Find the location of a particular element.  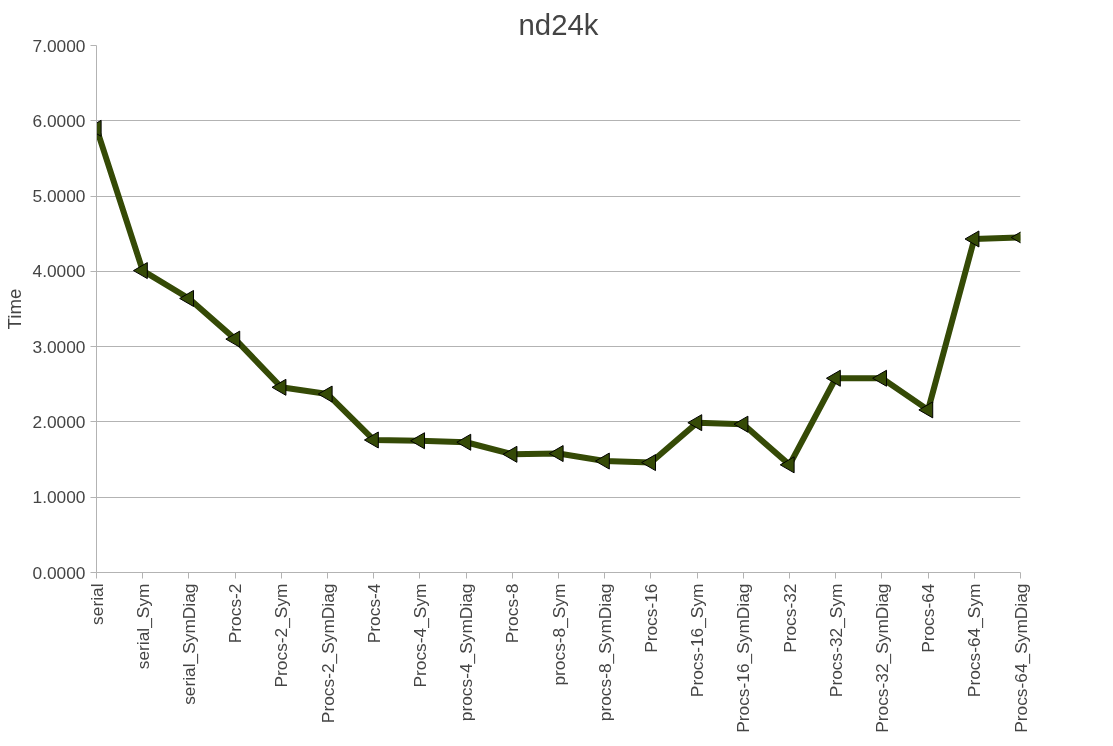

y-tick-label: 3.0000 is located at coordinates (59, 346).